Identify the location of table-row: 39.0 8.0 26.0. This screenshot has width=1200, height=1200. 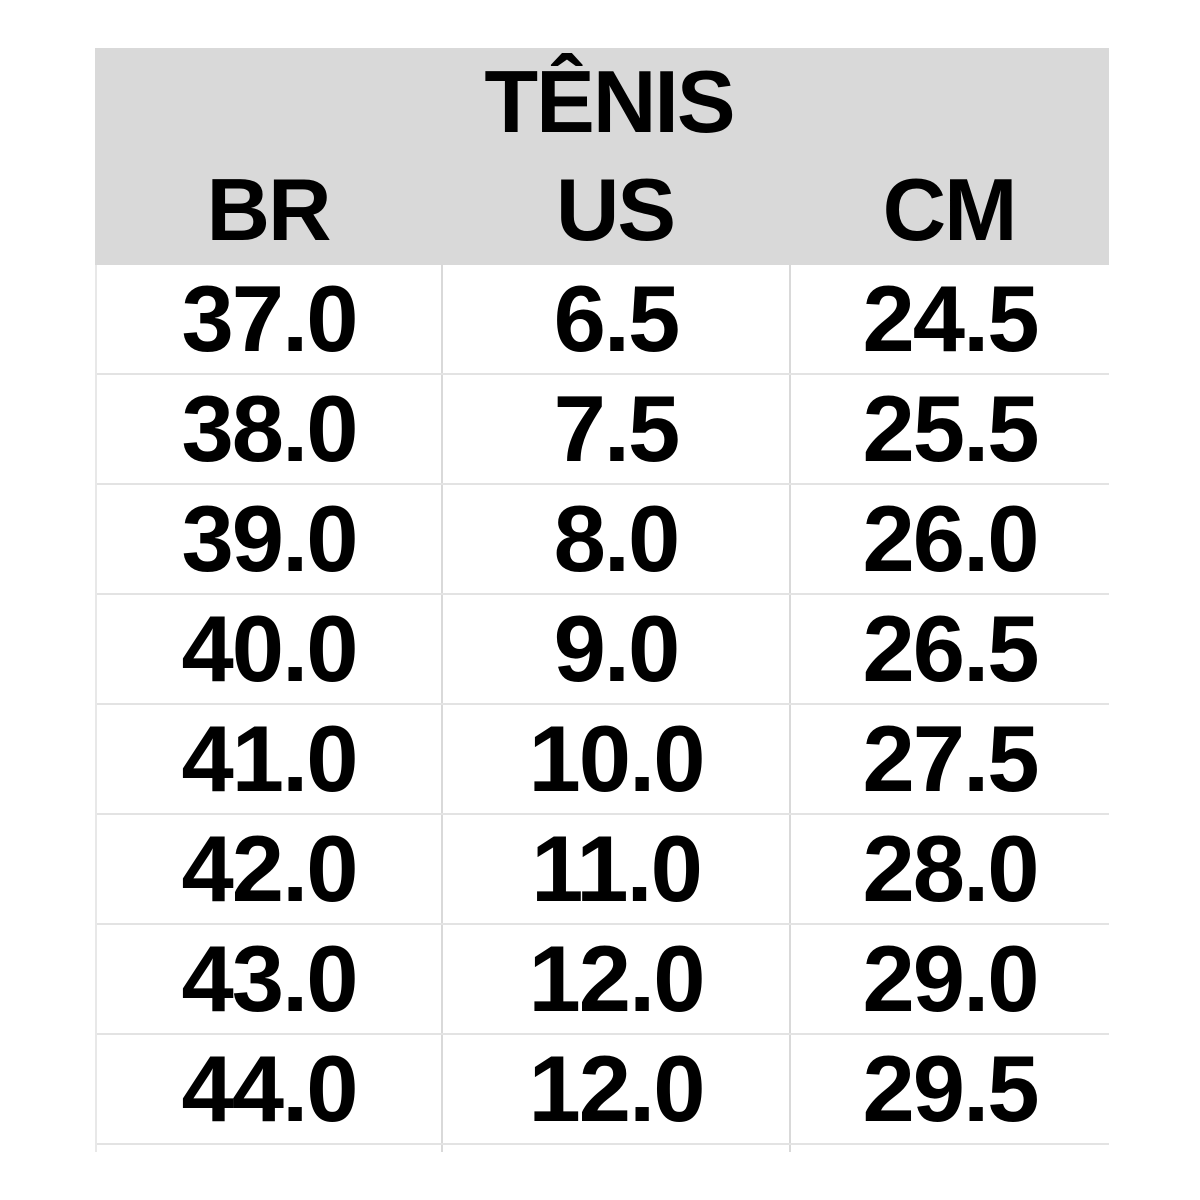
(603, 540).